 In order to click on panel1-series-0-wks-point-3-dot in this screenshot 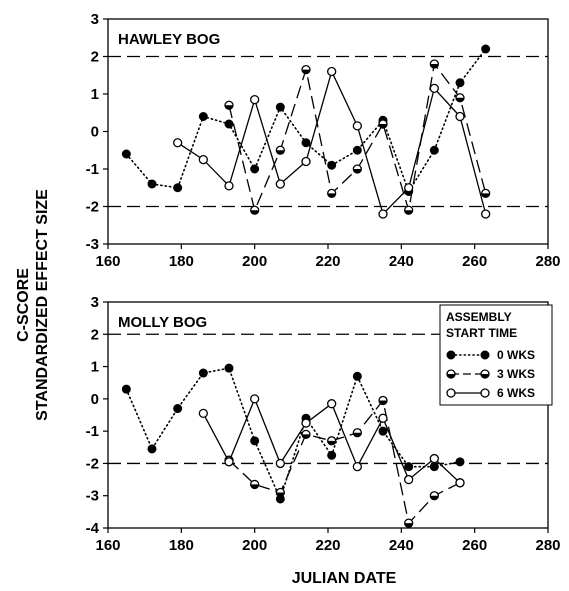, I will do `click(203, 116)`.